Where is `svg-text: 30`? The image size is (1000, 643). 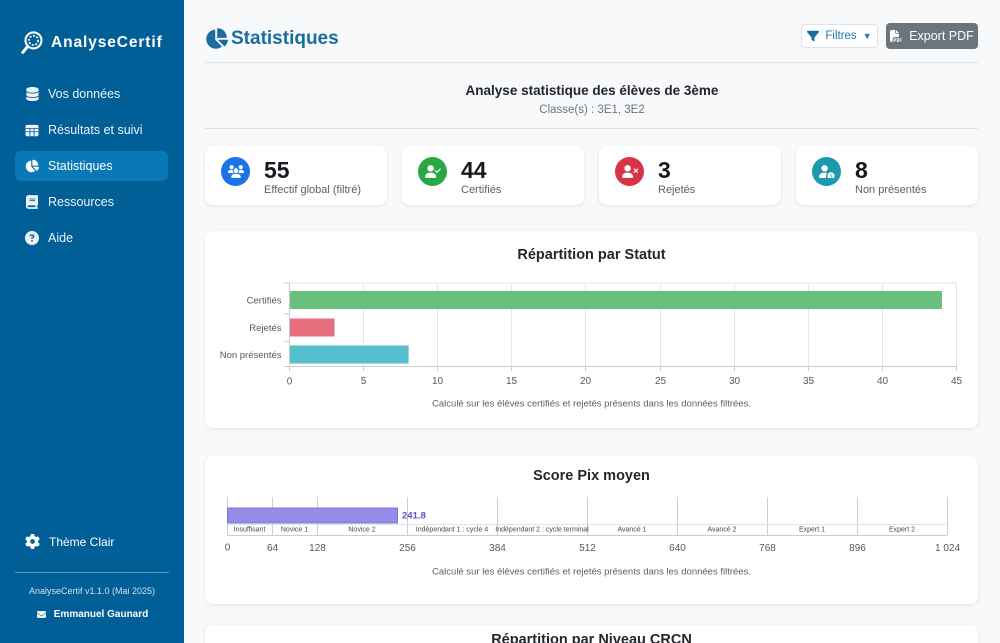
svg-text: 30 is located at coordinates (735, 381).